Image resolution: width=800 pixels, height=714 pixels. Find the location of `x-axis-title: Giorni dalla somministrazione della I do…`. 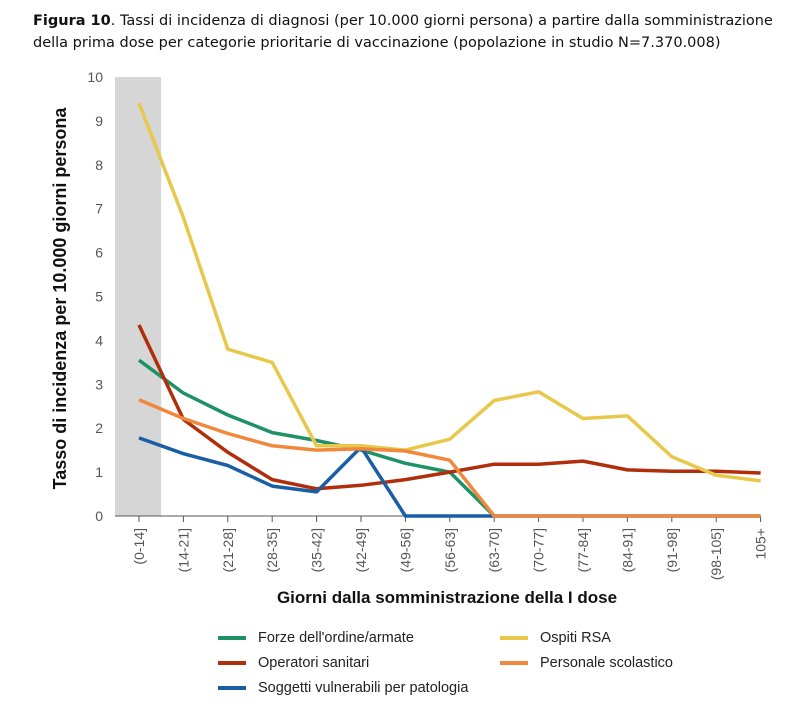

x-axis-title: Giorni dalla somministrazione della I do… is located at coordinates (447, 597).